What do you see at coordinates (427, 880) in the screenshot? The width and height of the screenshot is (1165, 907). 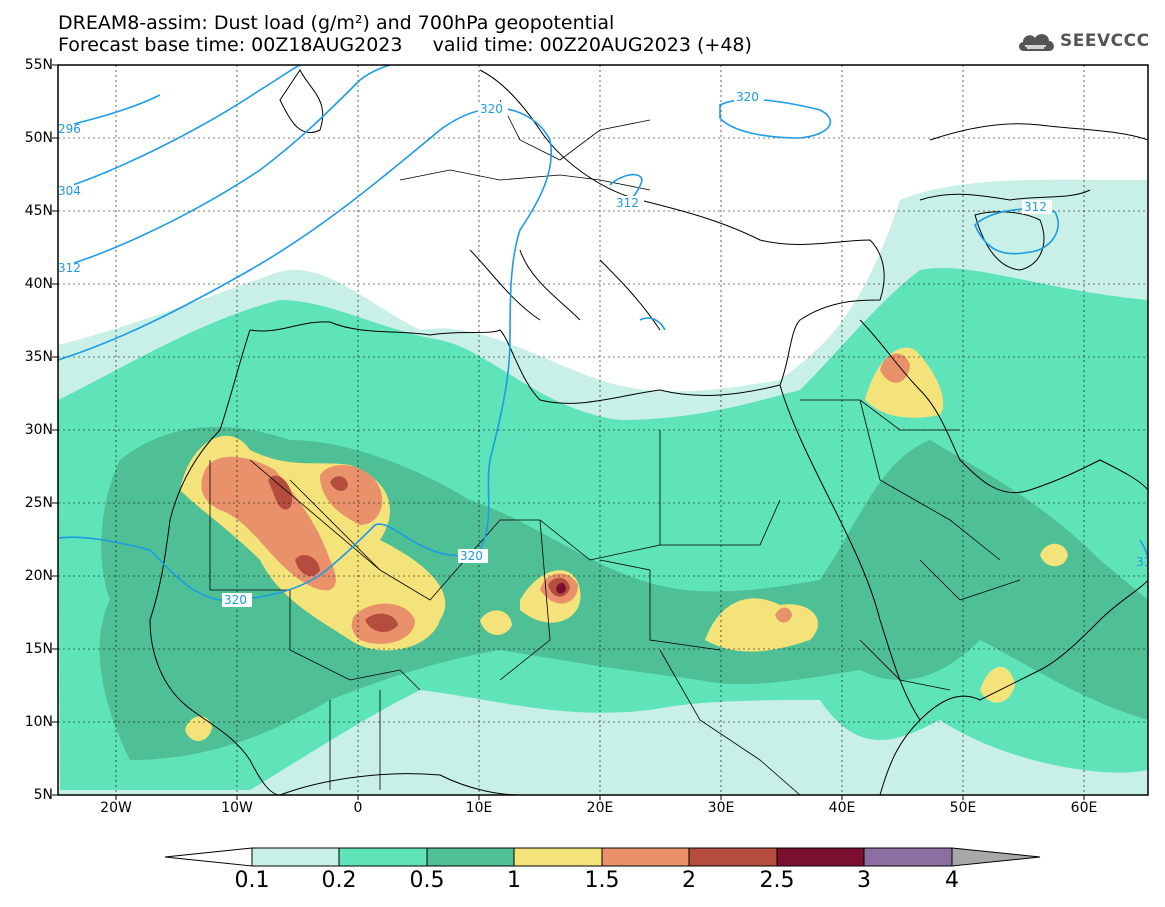 I see `colorbar-label: 0.5` at bounding box center [427, 880].